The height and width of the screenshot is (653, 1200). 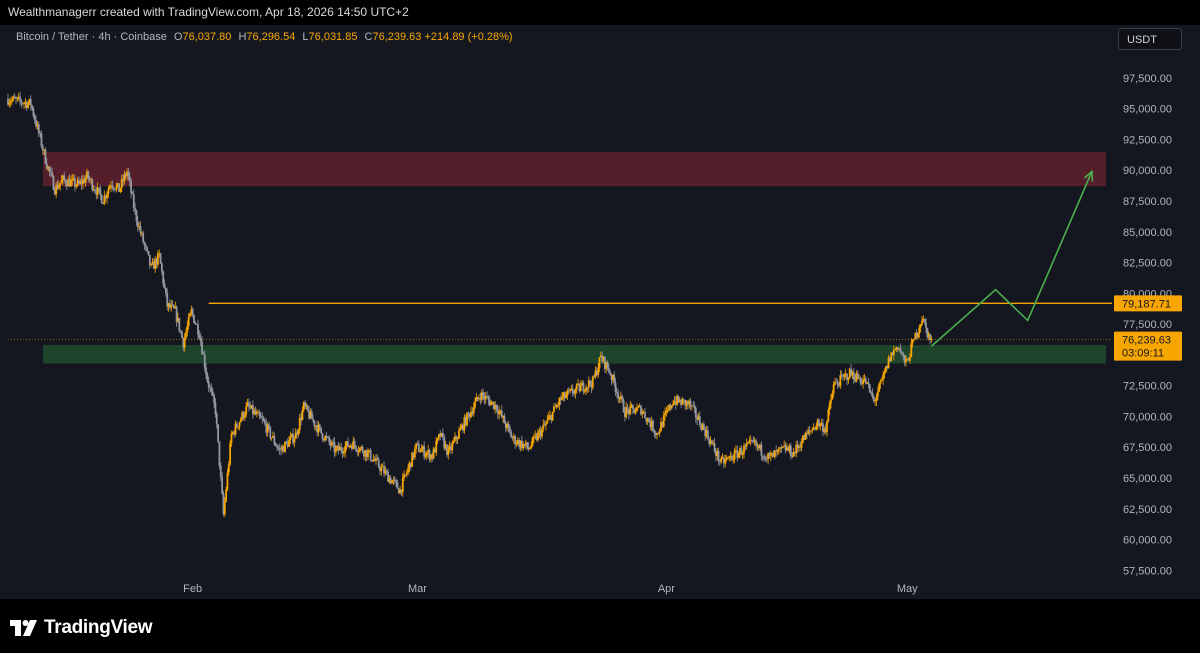 I want to click on x-tick-label: May, so click(x=907, y=589).